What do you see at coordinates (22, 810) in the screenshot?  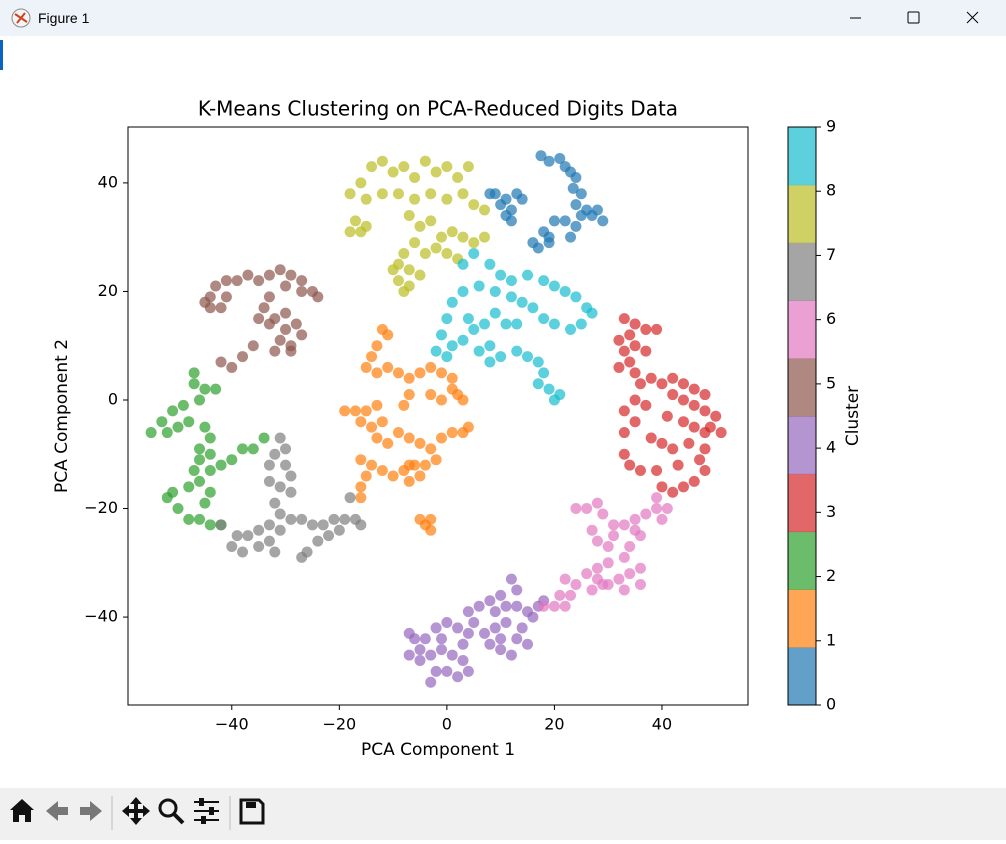 I see `home-button` at bounding box center [22, 810].